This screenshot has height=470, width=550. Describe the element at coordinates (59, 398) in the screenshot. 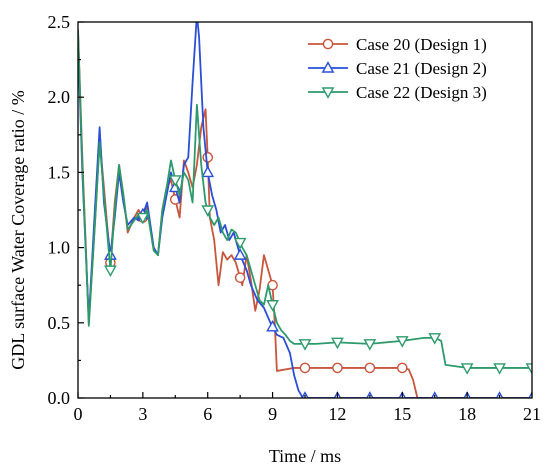

I see `y-tick-label: 0.0` at that location.